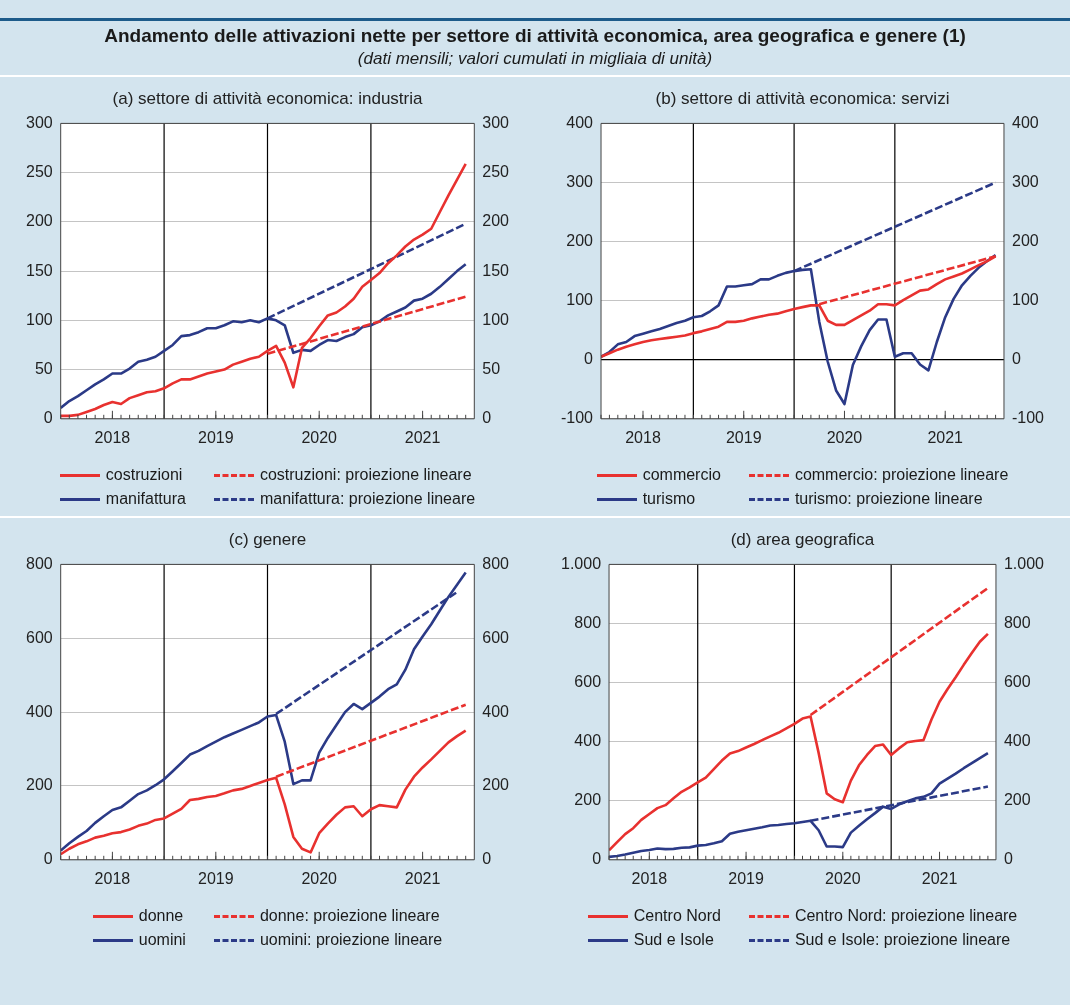 The image size is (1070, 1005). What do you see at coordinates (902, 940) in the screenshot?
I see `legend-label: Sud e Isole: proiezione lineare` at bounding box center [902, 940].